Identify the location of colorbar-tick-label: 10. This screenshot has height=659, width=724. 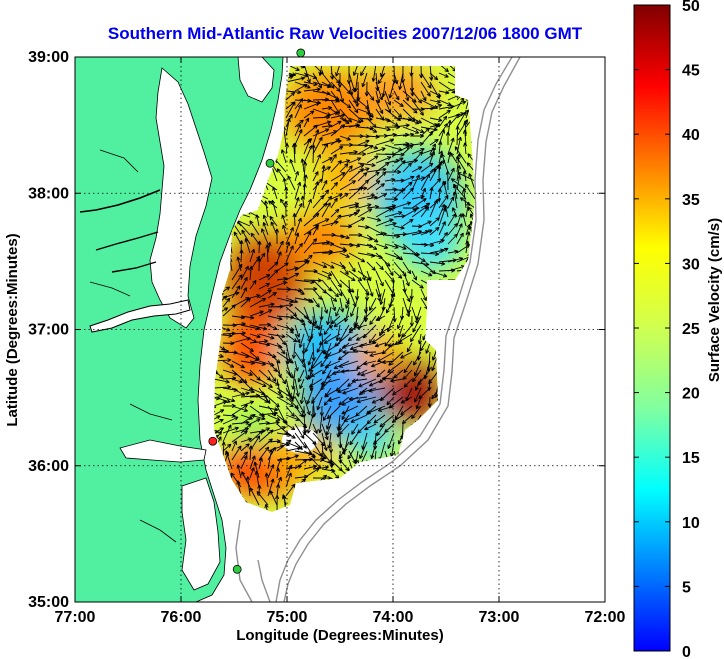
(691, 523).